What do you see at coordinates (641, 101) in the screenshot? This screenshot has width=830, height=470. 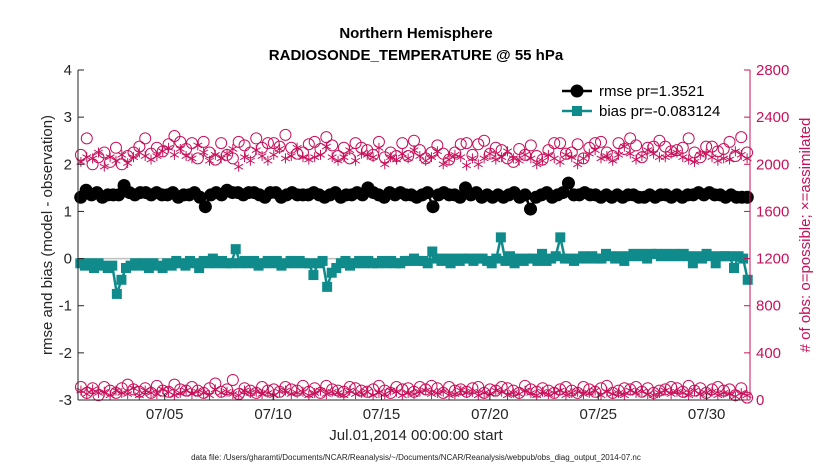 I see `legend: rmse pr=1.3521 bias pr=-0.083124` at bounding box center [641, 101].